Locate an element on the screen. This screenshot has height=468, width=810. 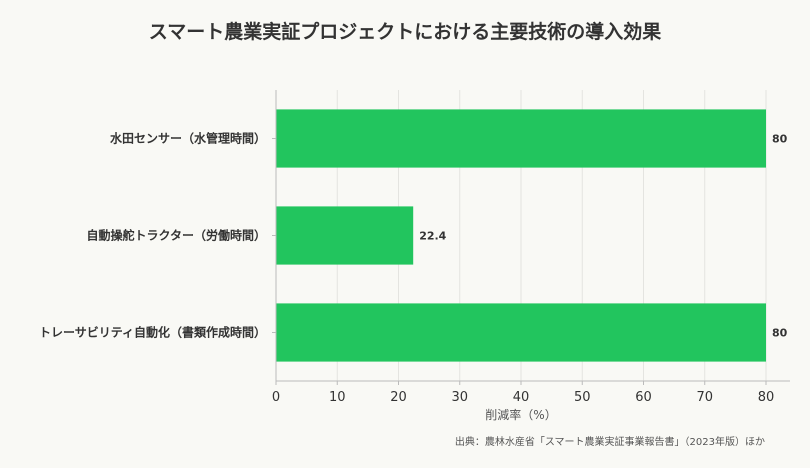
category-label: 水田センサー（水管理時間） is located at coordinates (188, 138).